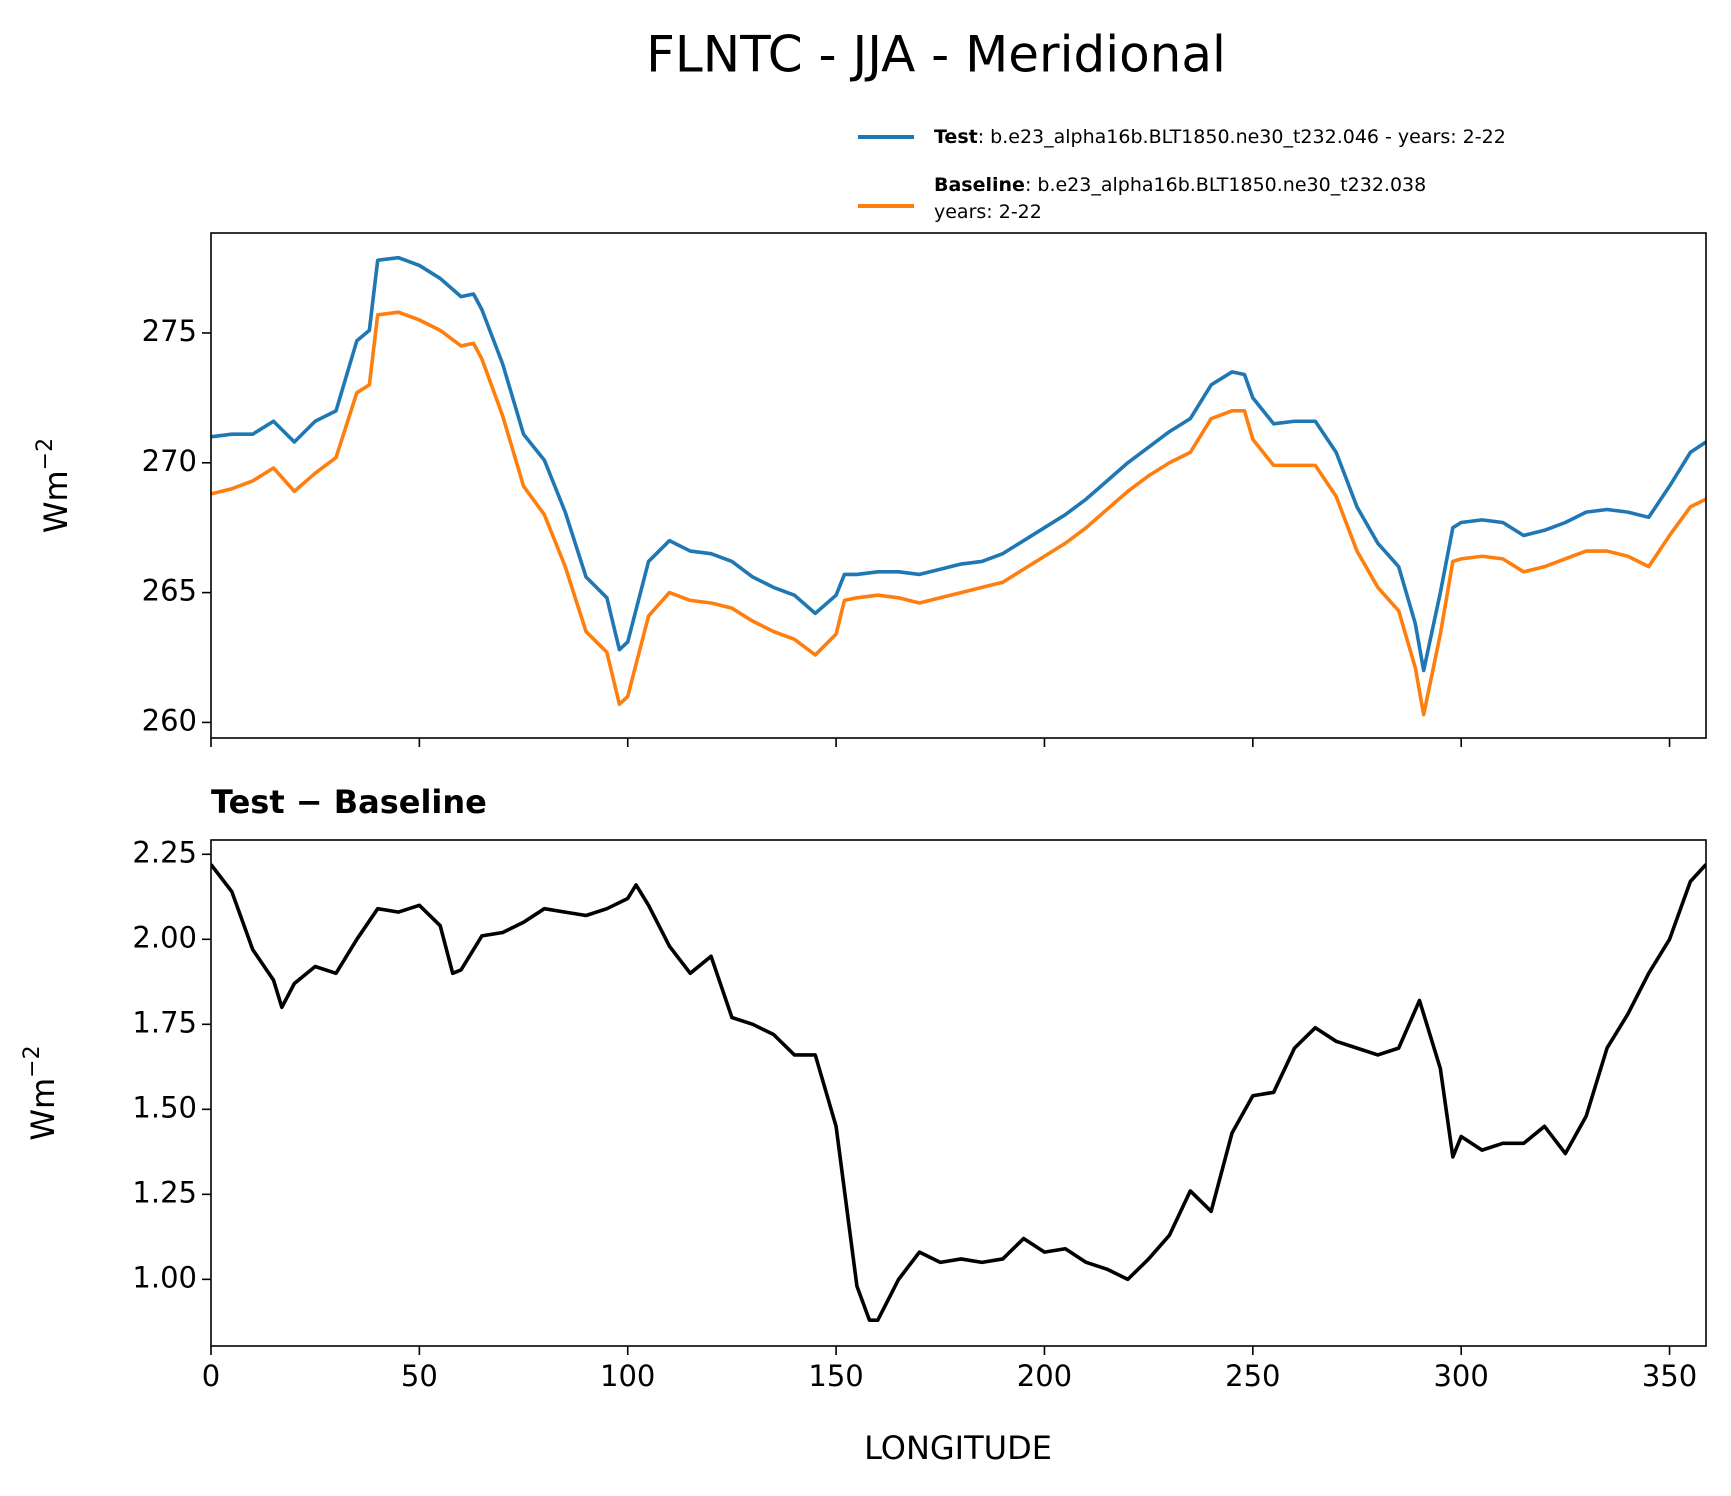  What do you see at coordinates (1252, 1376) in the screenshot?
I see `x-tick-label: 250` at bounding box center [1252, 1376].